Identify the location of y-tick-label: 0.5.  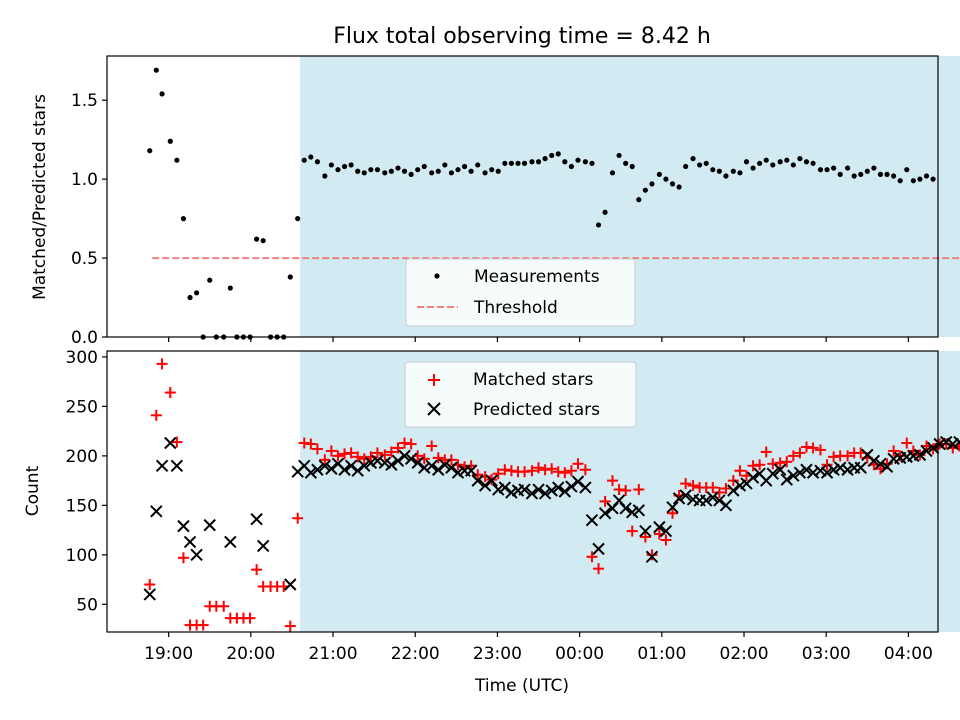
(84, 259).